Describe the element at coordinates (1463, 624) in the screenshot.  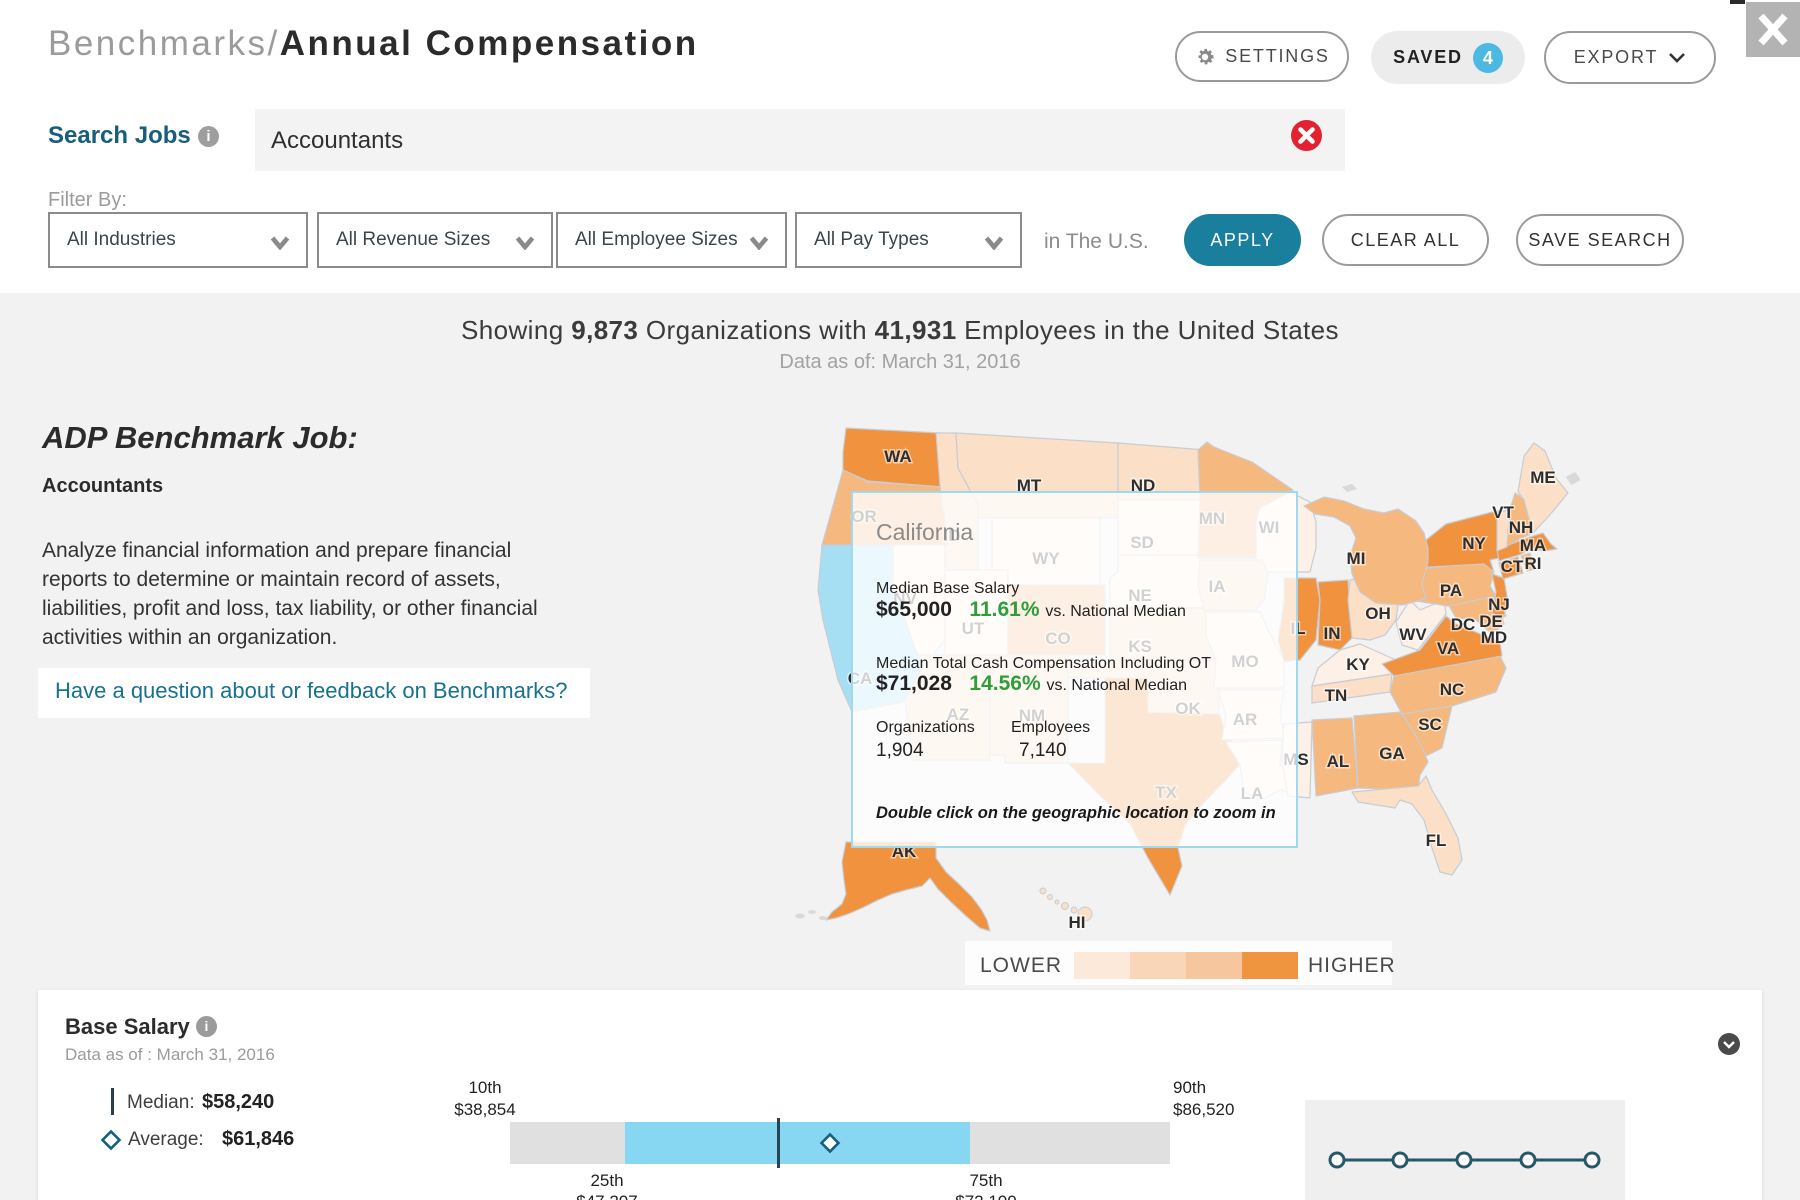
I see `svg-text: DC` at that location.